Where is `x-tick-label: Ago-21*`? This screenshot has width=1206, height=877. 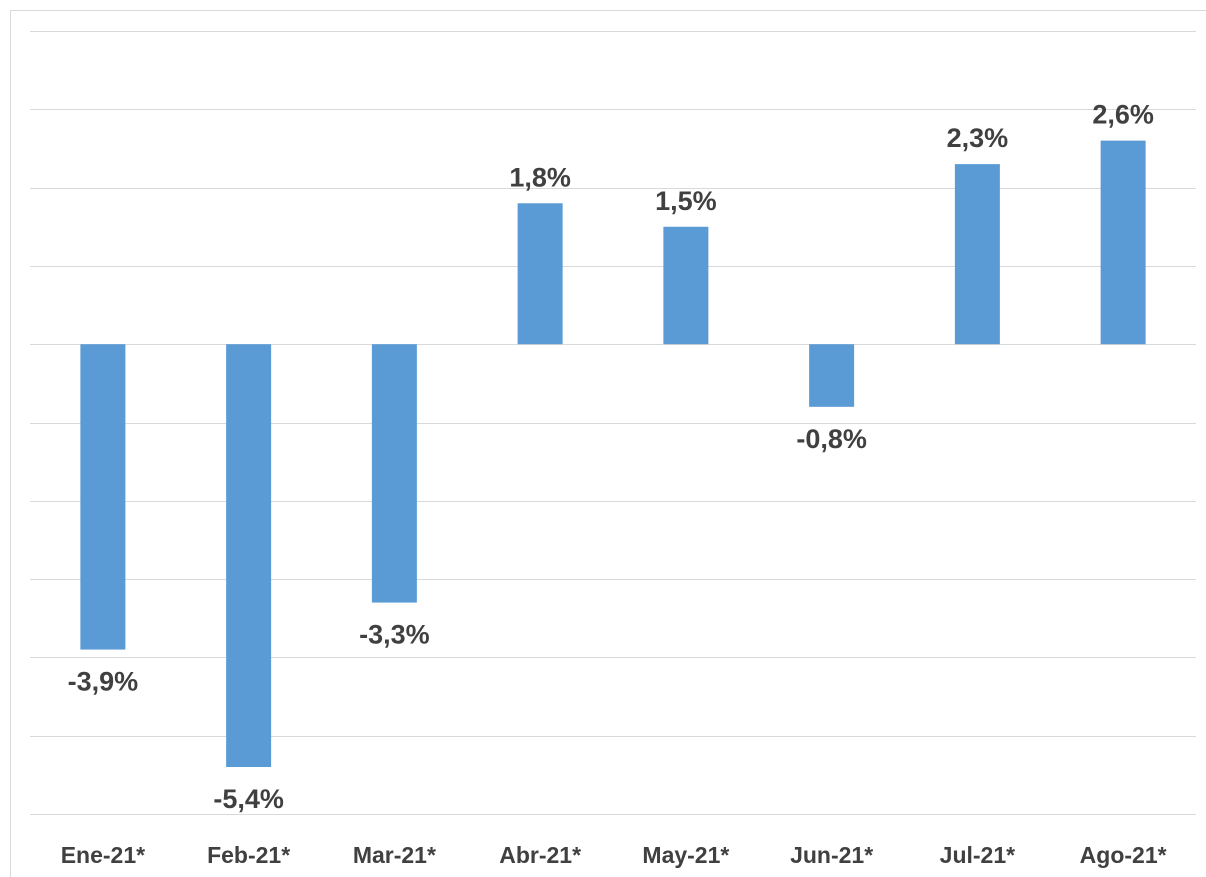 x-tick-label: Ago-21* is located at coordinates (1123, 855).